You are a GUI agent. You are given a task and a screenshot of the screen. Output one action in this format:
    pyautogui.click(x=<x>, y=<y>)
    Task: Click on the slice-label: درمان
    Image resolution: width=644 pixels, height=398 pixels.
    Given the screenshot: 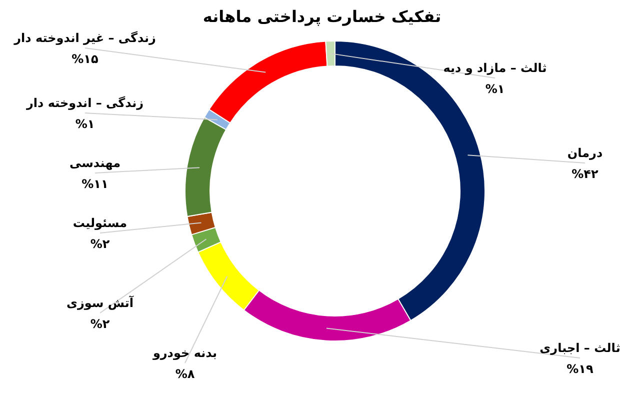 What is the action you would take?
    pyautogui.click(x=585, y=153)
    